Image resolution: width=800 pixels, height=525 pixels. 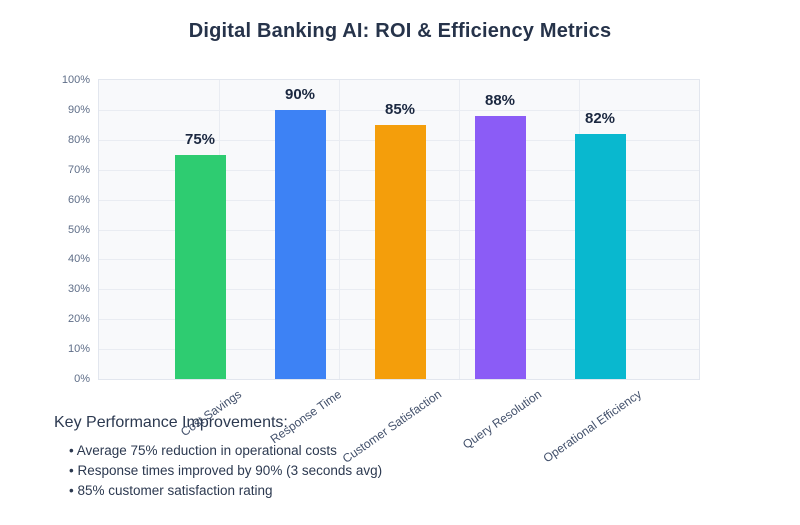 What do you see at coordinates (200, 266) in the screenshot?
I see `bar-cost-savings` at bounding box center [200, 266].